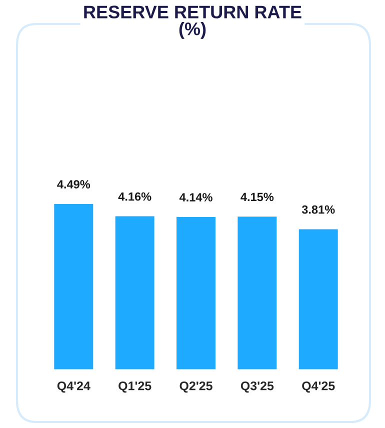  Describe the element at coordinates (257, 197) in the screenshot. I see `data-label: 4.15%` at that location.